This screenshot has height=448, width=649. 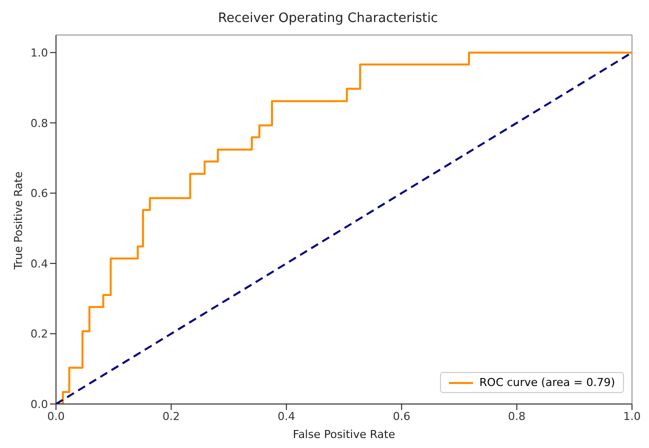 What do you see at coordinates (344, 434) in the screenshot?
I see `x-axis-title: False Positive Rate` at bounding box center [344, 434].